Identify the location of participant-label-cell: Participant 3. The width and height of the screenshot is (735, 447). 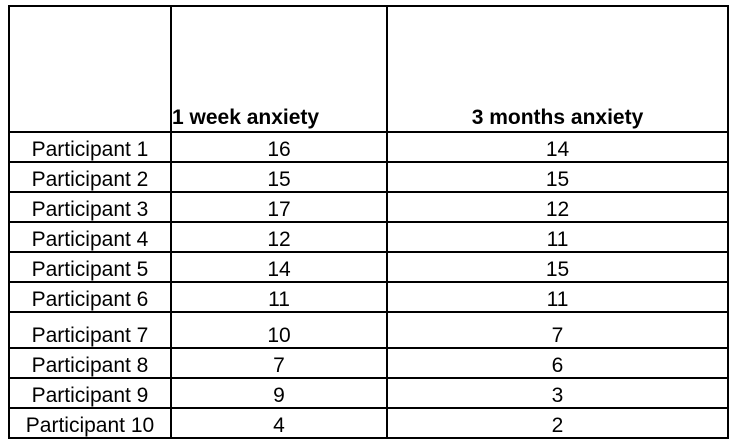
(90, 207).